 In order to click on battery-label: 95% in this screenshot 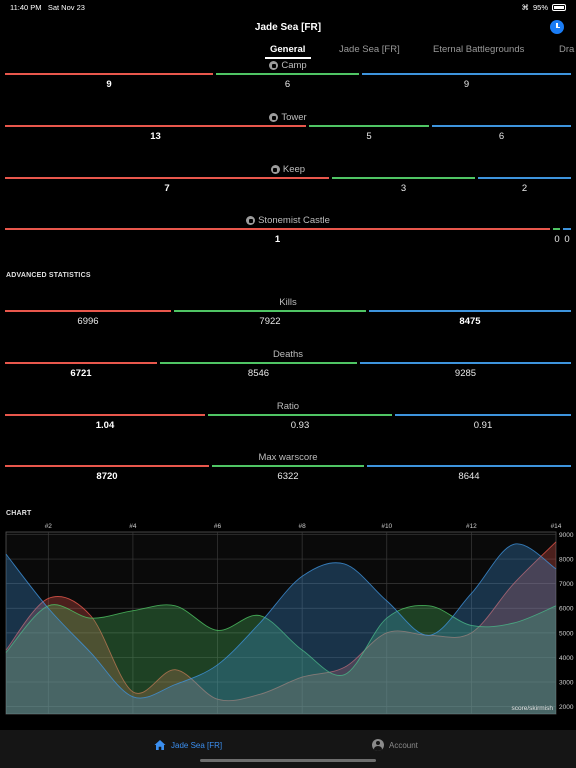, I will do `click(540, 7)`.